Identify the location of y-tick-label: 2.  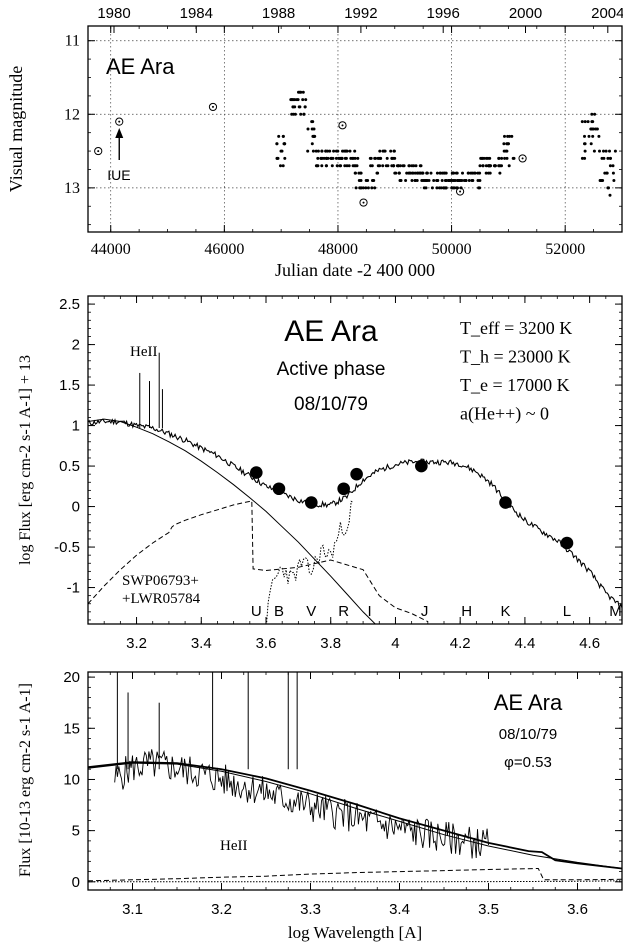
(76, 345).